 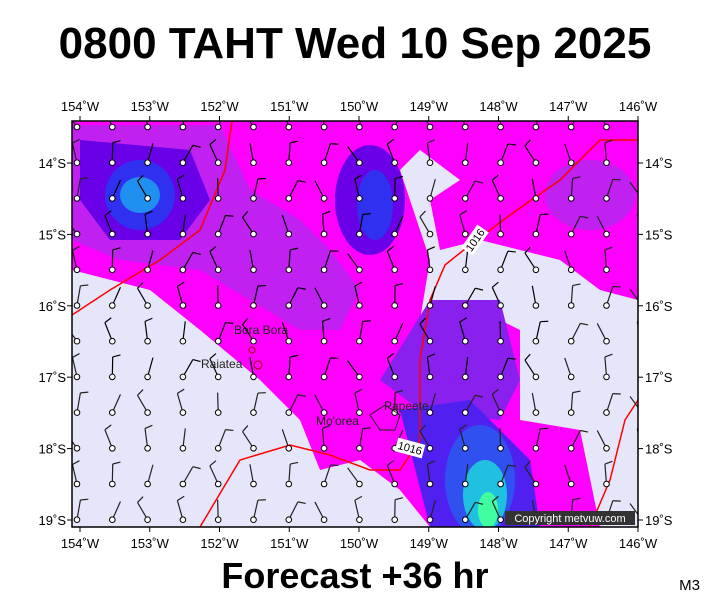 I want to click on lon-label-top: 149˚W, so click(x=429, y=106).